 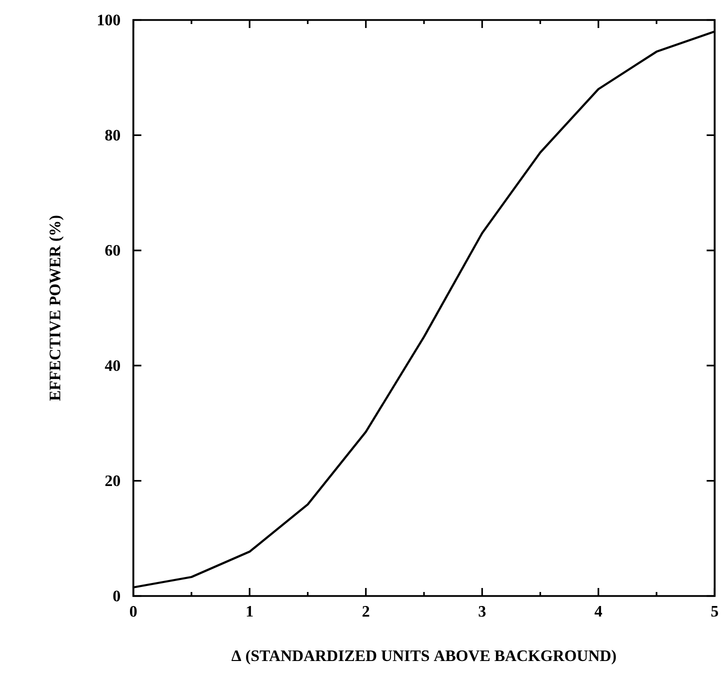 What do you see at coordinates (714, 611) in the screenshot?
I see `x-tick-label: 5` at bounding box center [714, 611].